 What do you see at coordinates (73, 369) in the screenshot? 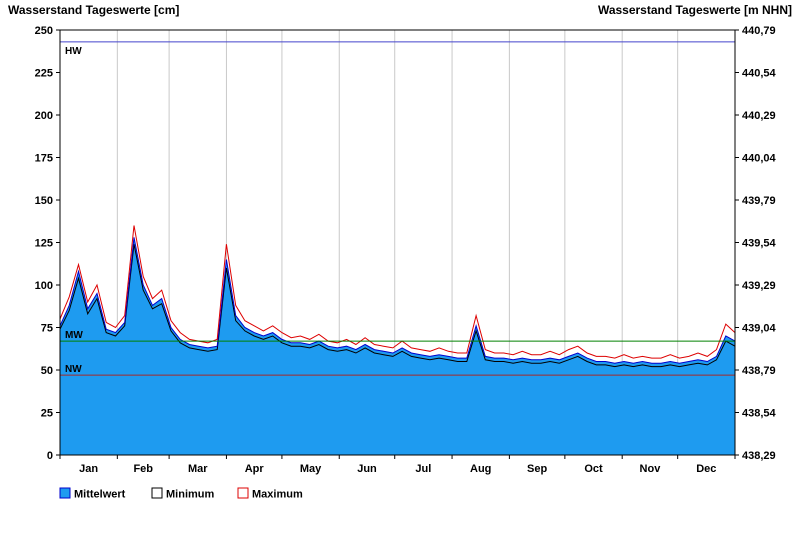
I see `ref-line-label-nw: NW` at bounding box center [73, 369].